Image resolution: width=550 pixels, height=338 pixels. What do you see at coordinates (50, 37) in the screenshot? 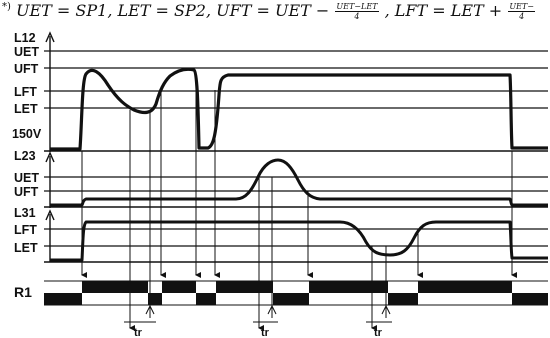
I see `l12-y-axis-arrow` at bounding box center [50, 37].